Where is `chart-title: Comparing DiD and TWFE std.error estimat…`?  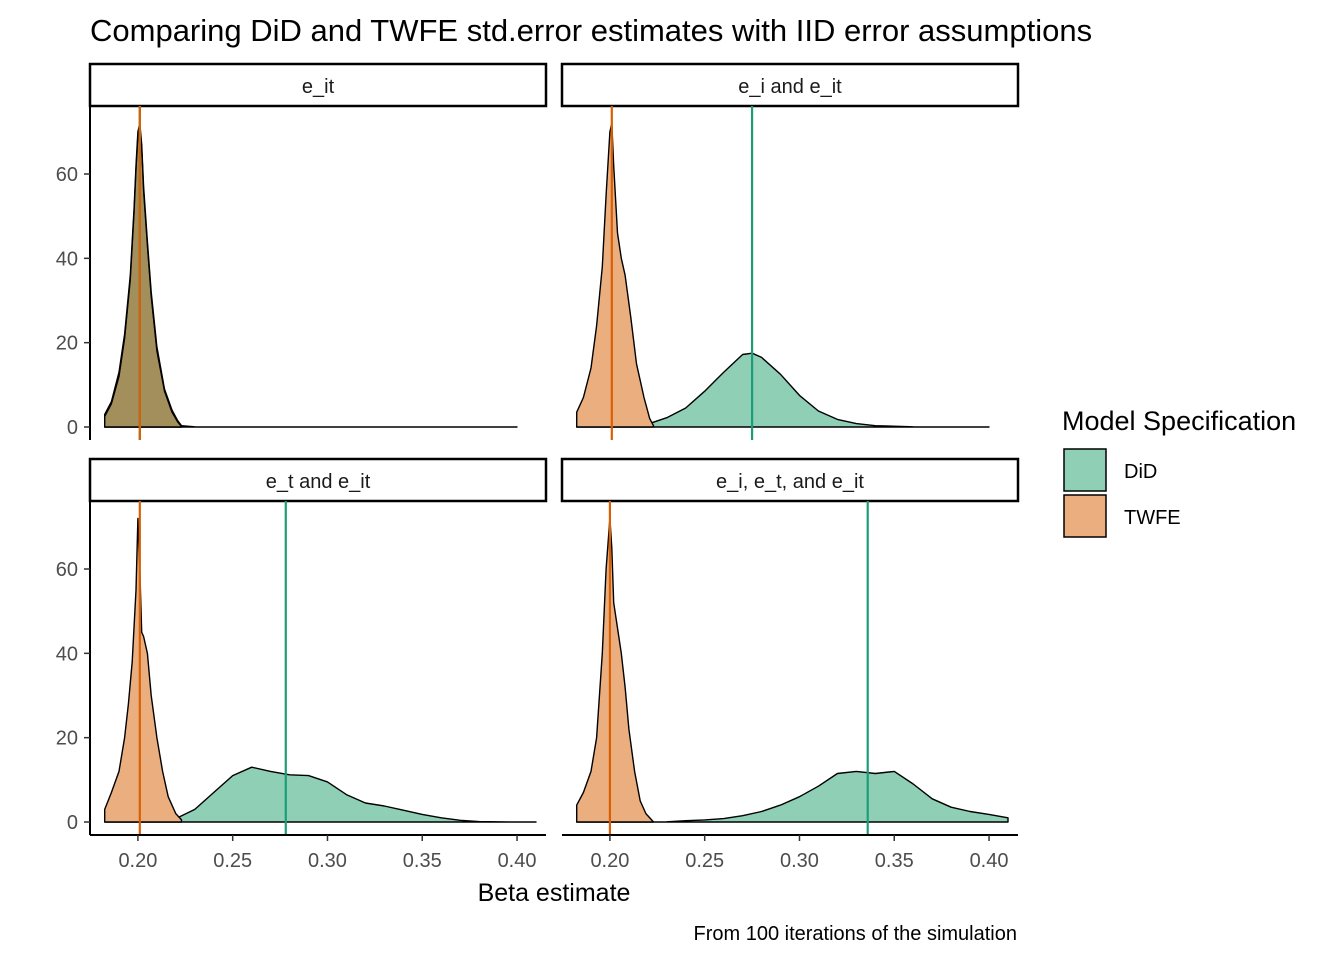
chart-title: Comparing DiD and TWFE std.error estimat… is located at coordinates (591, 30).